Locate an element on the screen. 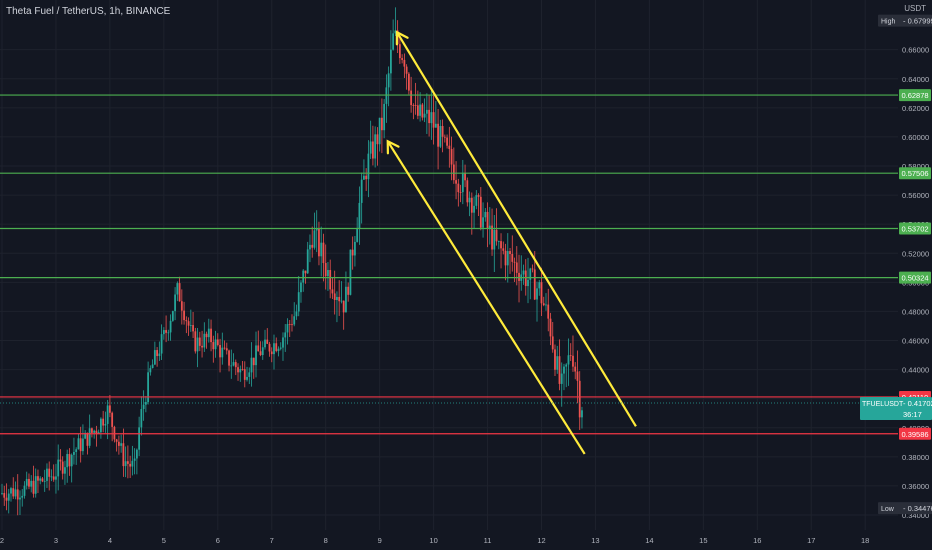 This screenshot has height=550, width=932. support-level-label: 0.62878 is located at coordinates (914, 95).